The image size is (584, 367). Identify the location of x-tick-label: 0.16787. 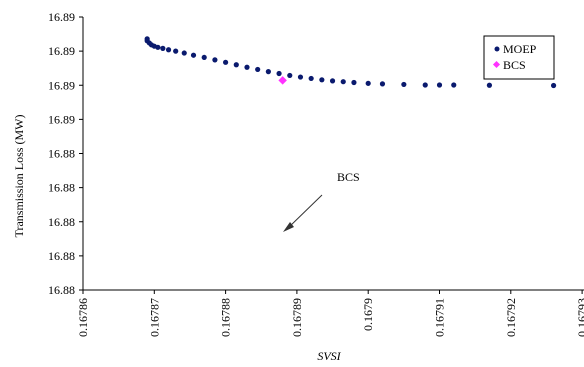
(154, 317).